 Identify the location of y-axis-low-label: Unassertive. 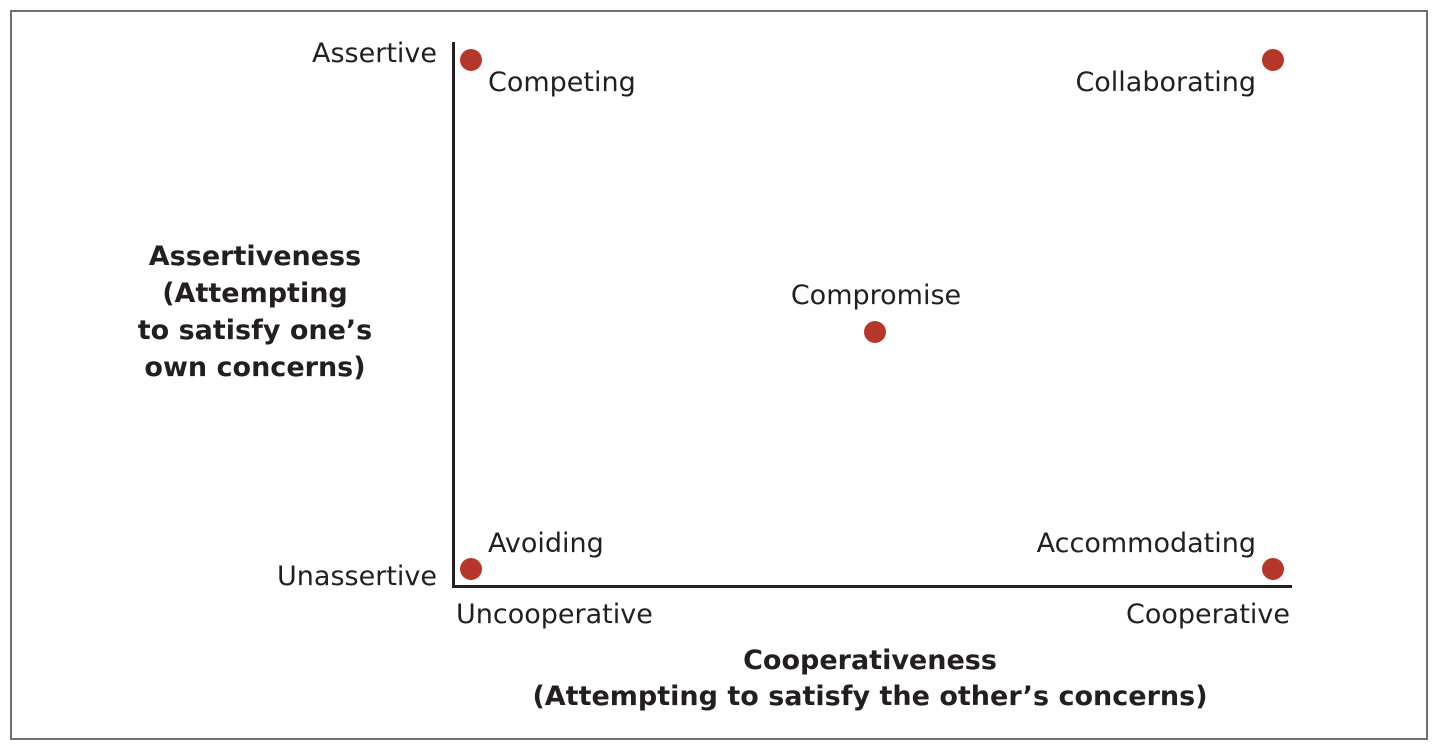
(357, 576).